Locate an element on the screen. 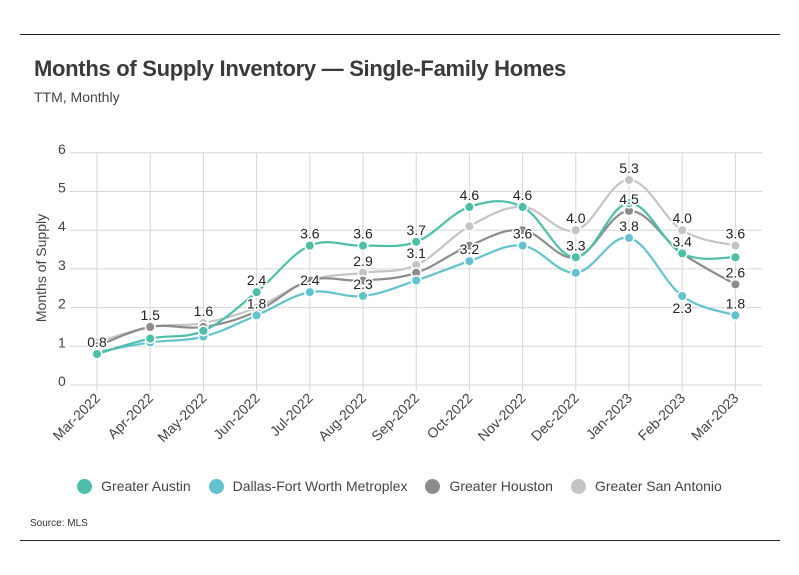 This screenshot has width=799, height=575. bottom-rule is located at coordinates (400, 540).